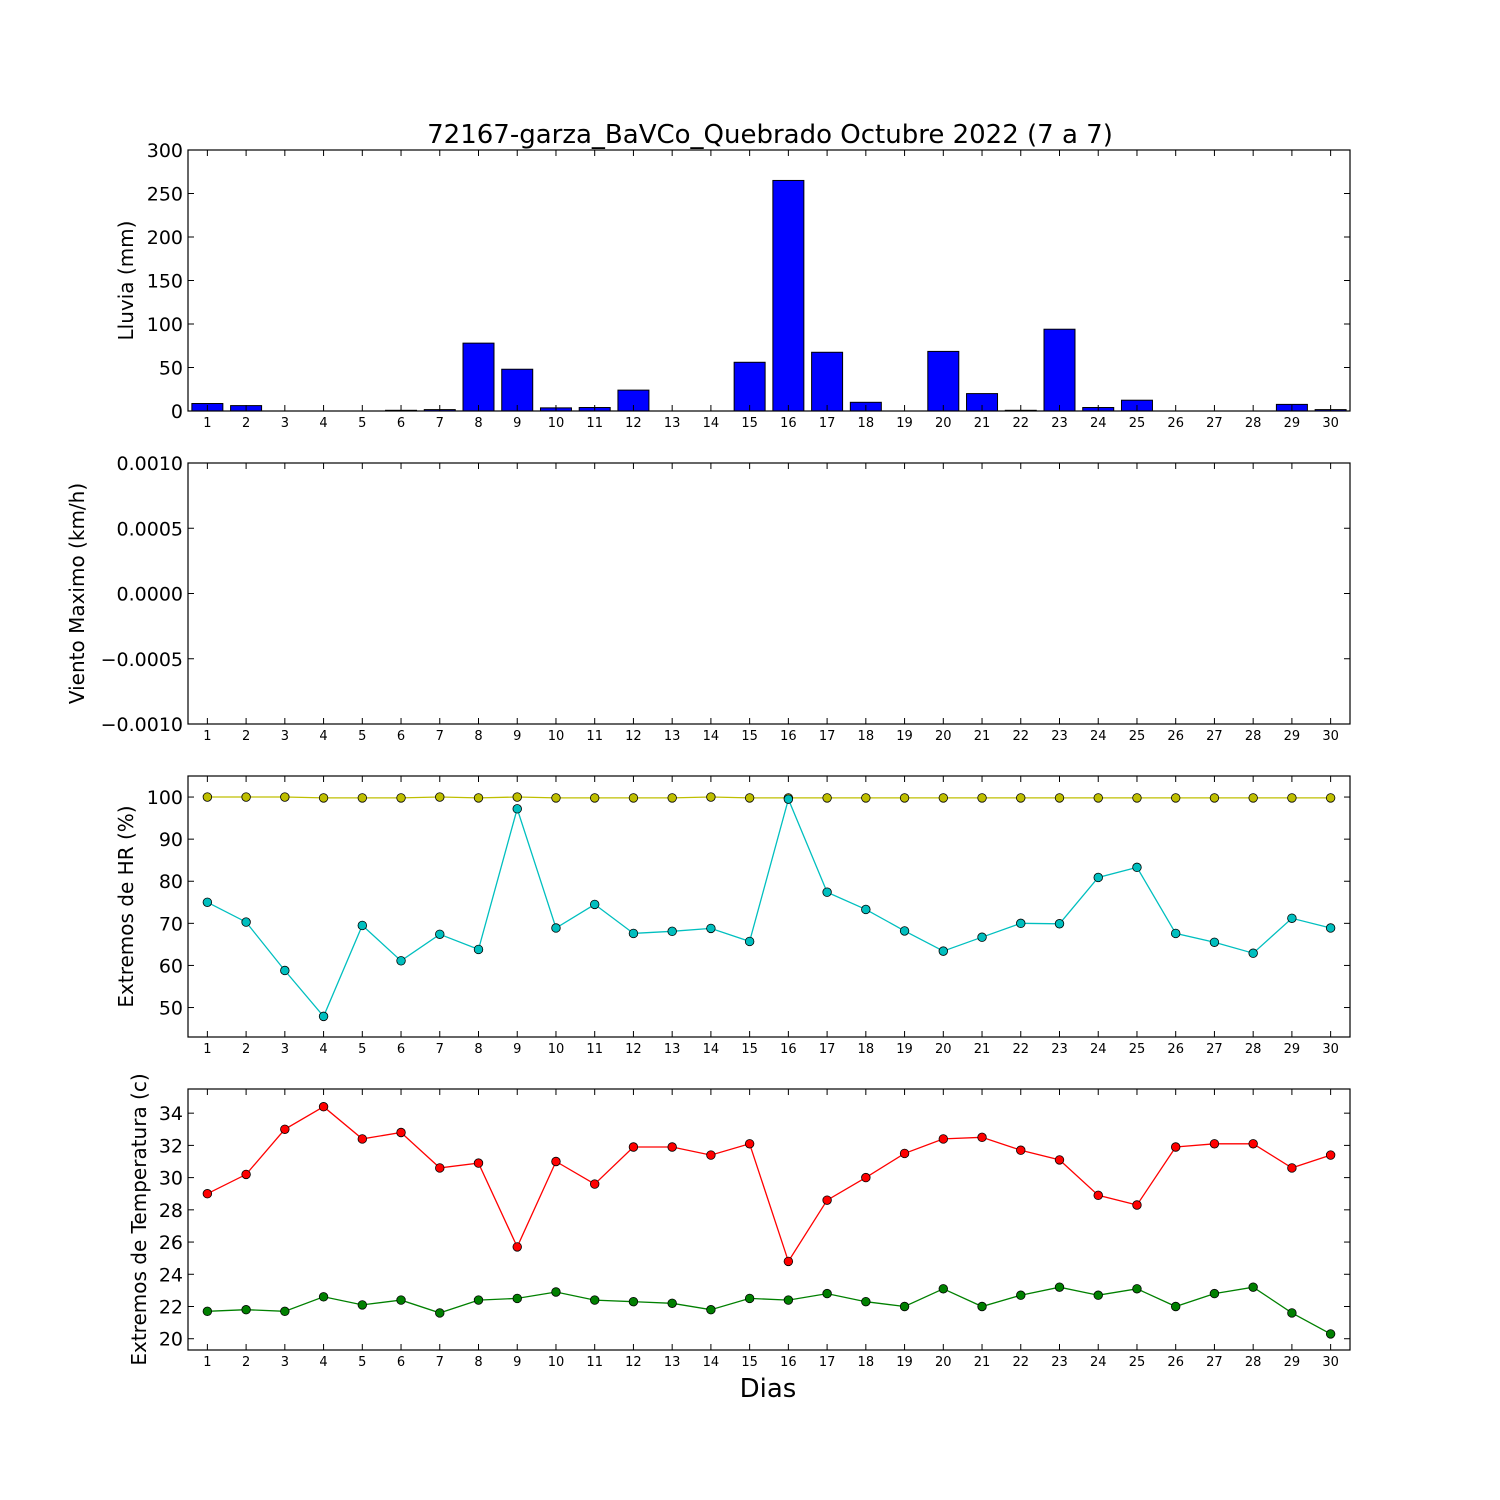  What do you see at coordinates (1253, 423) in the screenshot?
I see `x-tick-label: 28` at bounding box center [1253, 423].